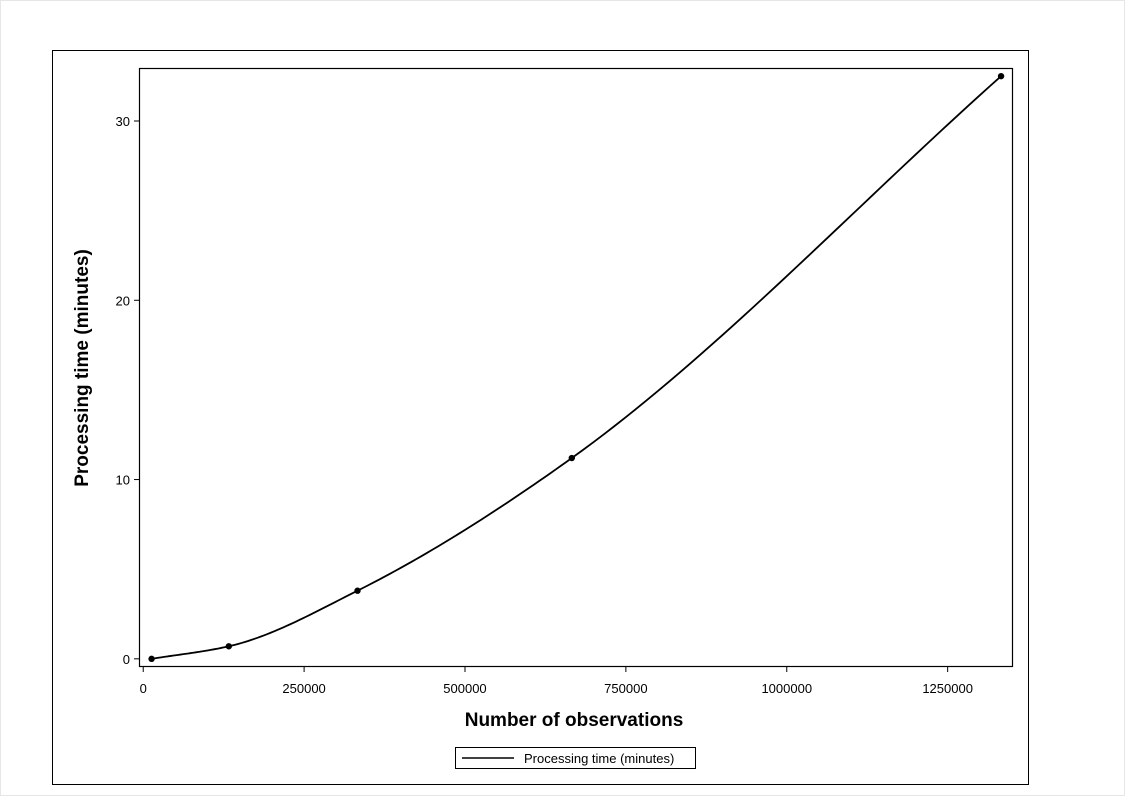  Describe the element at coordinates (128, 390) in the screenshot. I see `y-axis: 0 10 20 30` at that location.